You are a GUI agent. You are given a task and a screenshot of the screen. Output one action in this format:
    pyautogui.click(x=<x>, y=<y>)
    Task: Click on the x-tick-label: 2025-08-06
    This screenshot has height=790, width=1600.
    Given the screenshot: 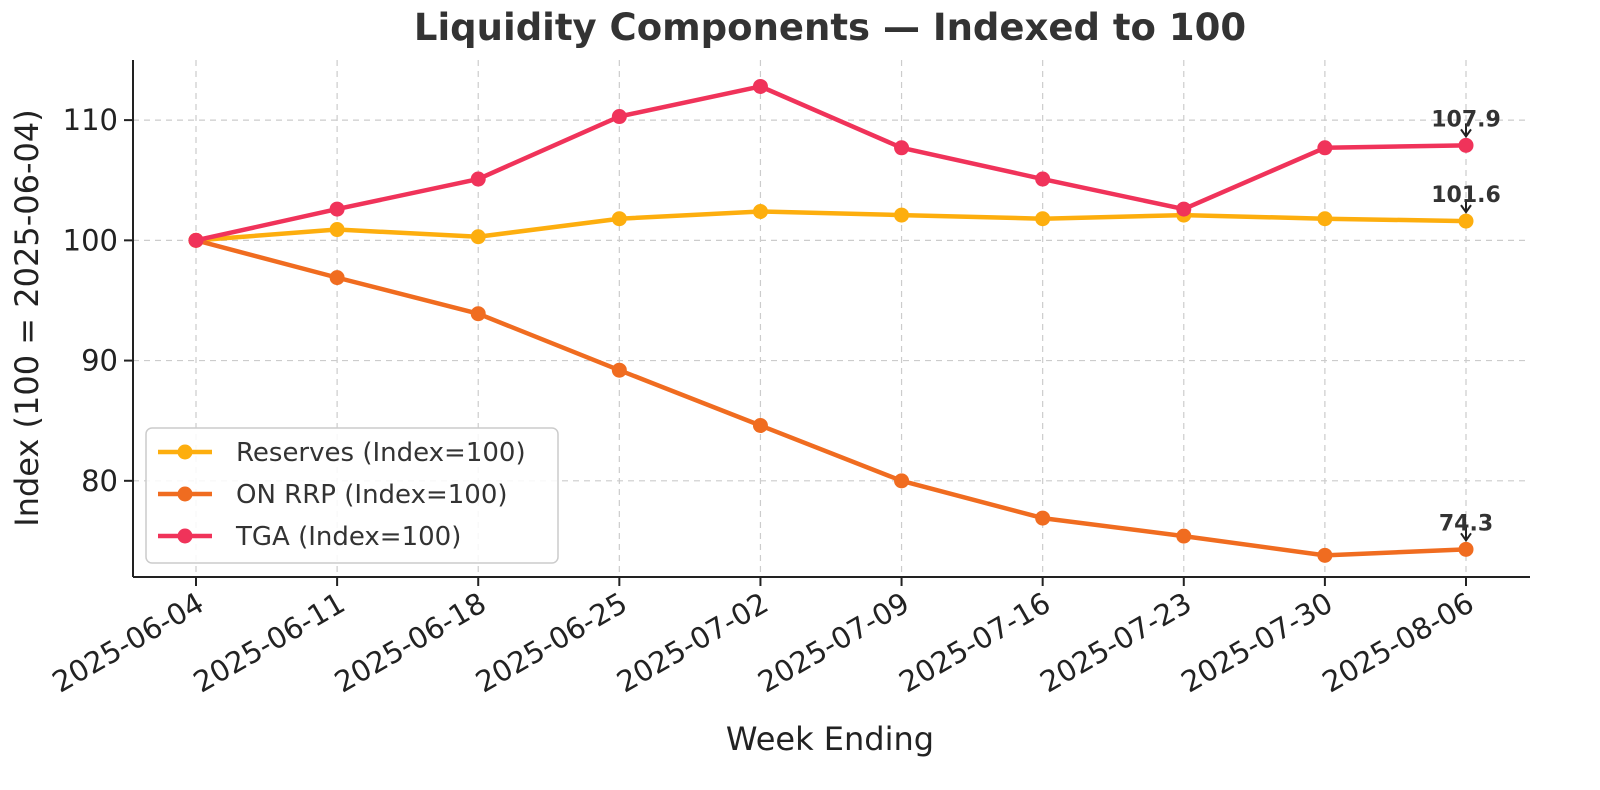 What is the action you would take?
    pyautogui.click(x=1398, y=643)
    